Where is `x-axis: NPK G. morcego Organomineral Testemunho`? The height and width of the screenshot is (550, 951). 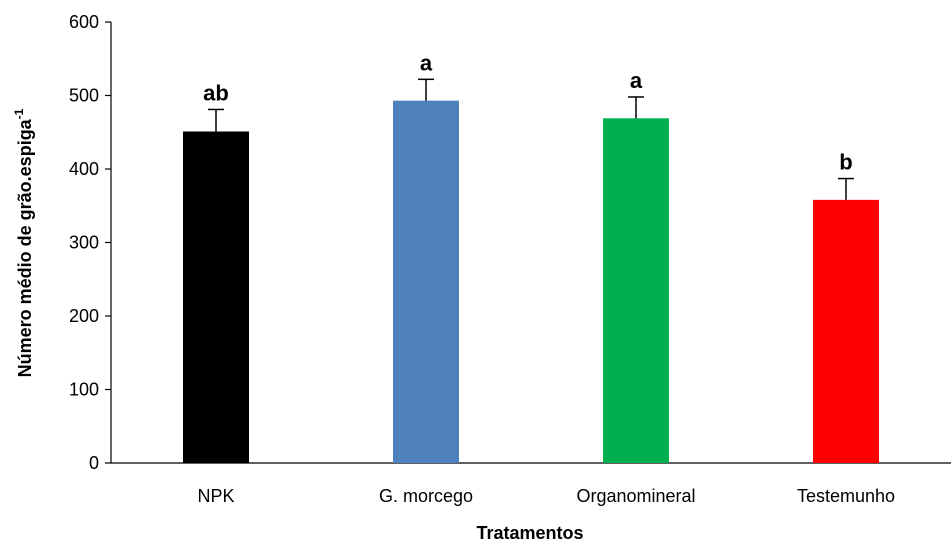
x-axis: NPK G. morcego Organomineral Testemunho is located at coordinates (531, 484).